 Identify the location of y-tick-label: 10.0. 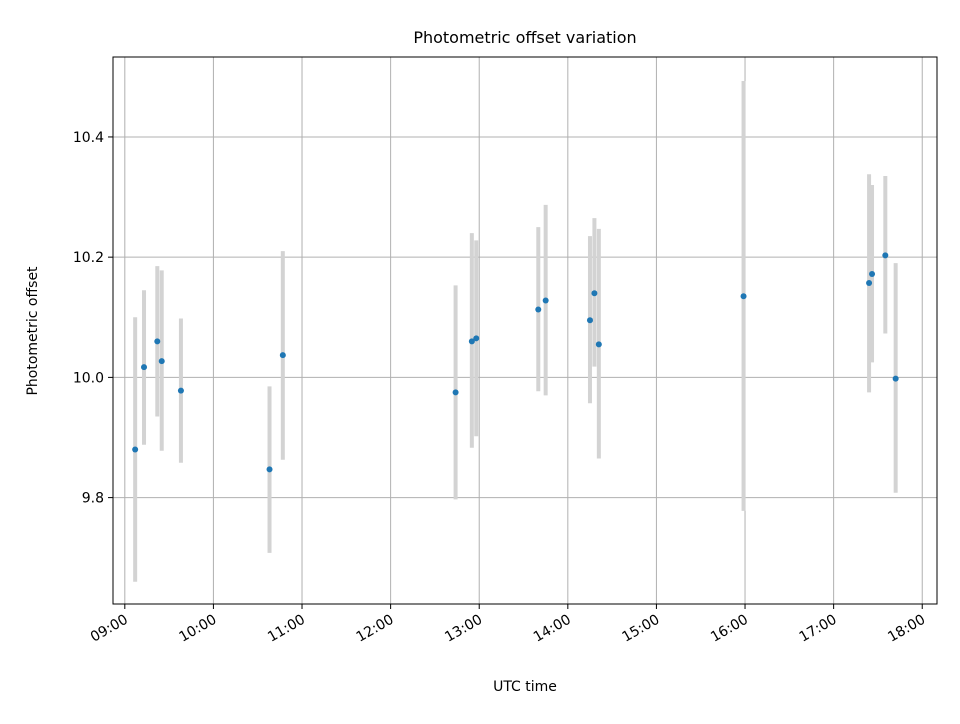
(88, 378).